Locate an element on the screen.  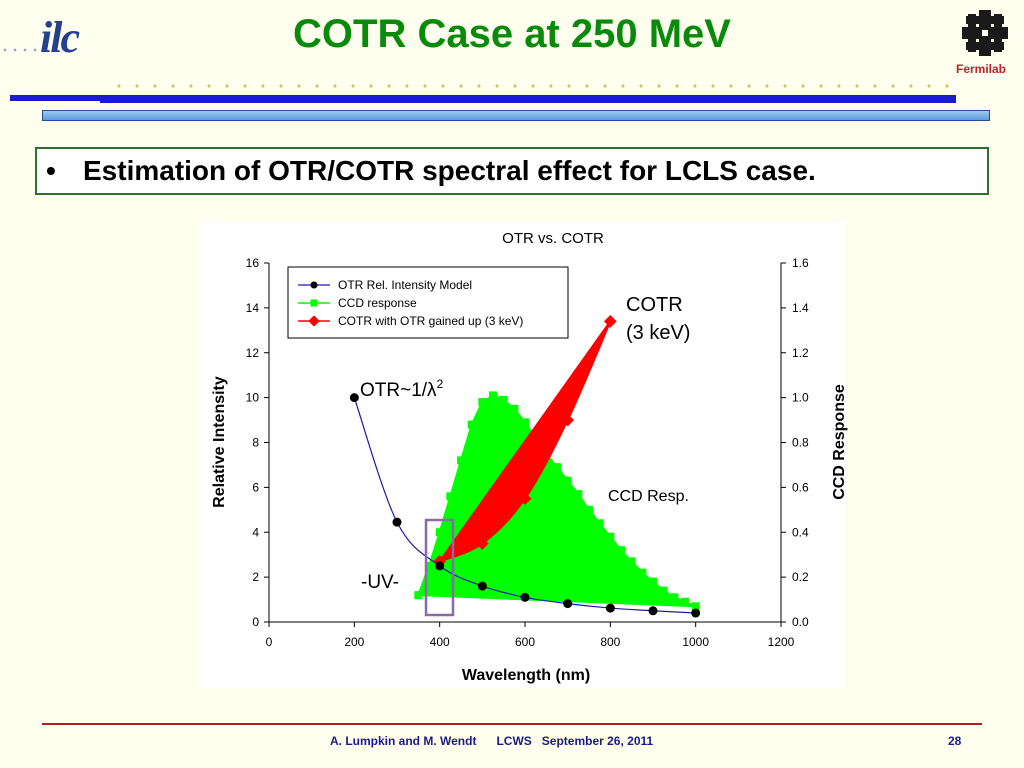
y-tick-label: 16 is located at coordinates (253, 263).